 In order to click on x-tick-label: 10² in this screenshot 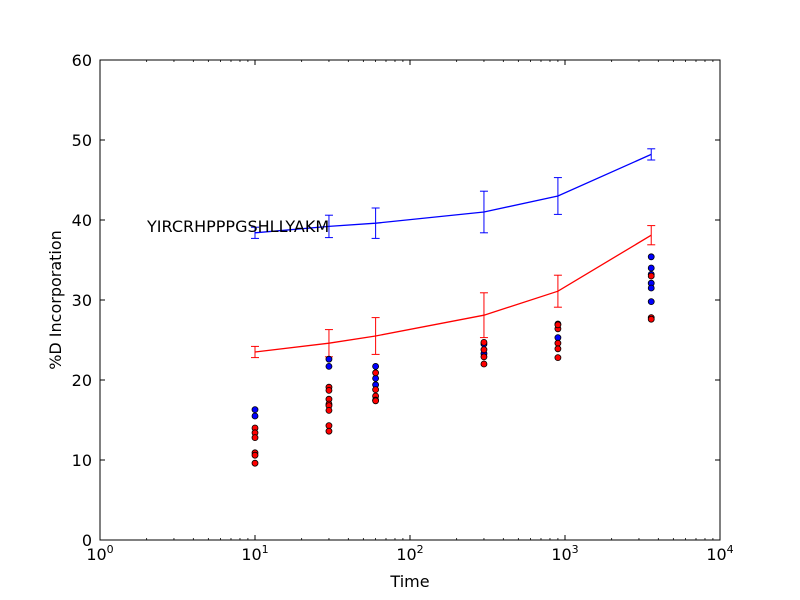, I will do `click(409, 553)`.